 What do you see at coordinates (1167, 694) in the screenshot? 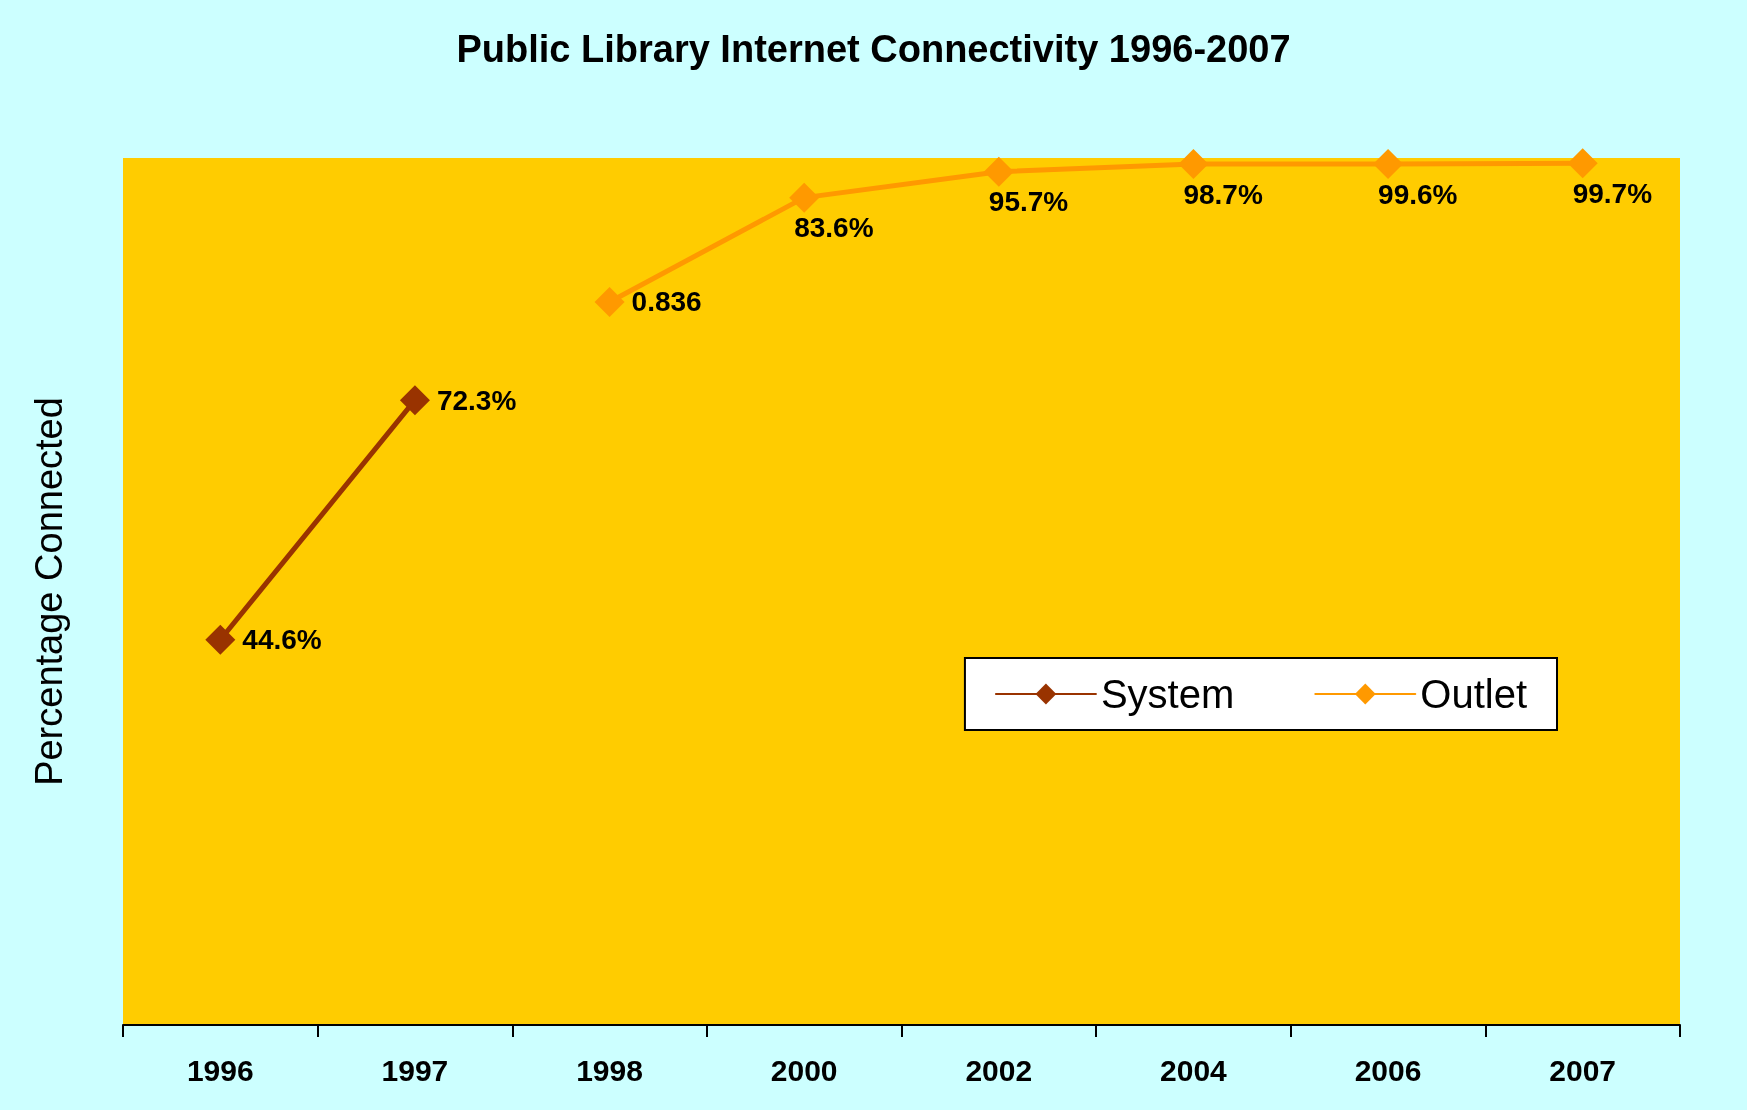
I see `legend-label: System` at bounding box center [1167, 694].